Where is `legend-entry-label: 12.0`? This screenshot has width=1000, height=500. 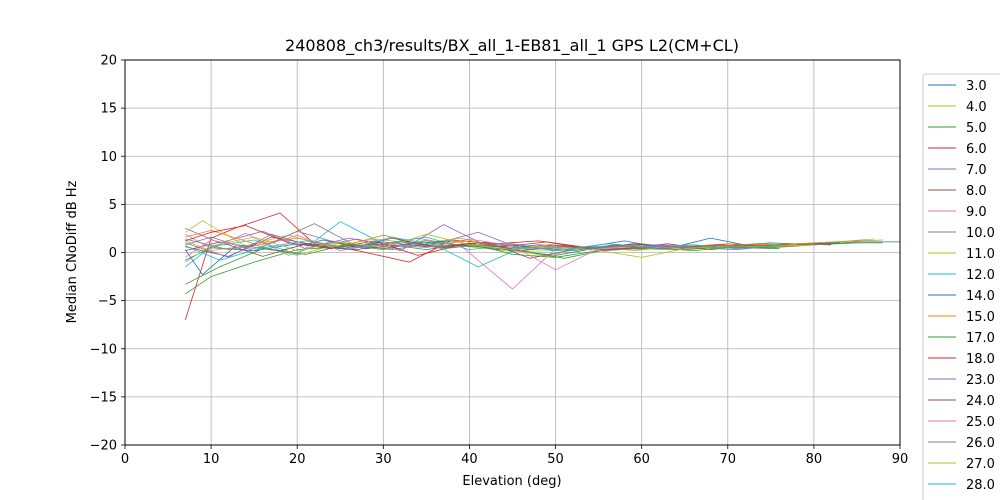
legend-entry-label: 12.0 is located at coordinates (980, 275).